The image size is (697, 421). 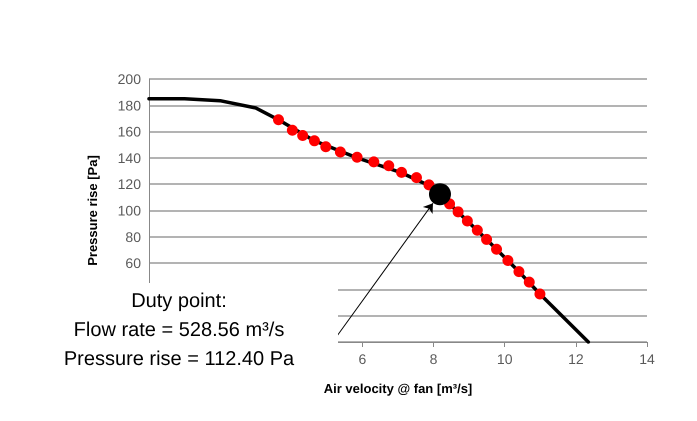 What do you see at coordinates (398, 388) in the screenshot?
I see `x-axis-title: Air velocity @ fan [m³/s]` at bounding box center [398, 388].